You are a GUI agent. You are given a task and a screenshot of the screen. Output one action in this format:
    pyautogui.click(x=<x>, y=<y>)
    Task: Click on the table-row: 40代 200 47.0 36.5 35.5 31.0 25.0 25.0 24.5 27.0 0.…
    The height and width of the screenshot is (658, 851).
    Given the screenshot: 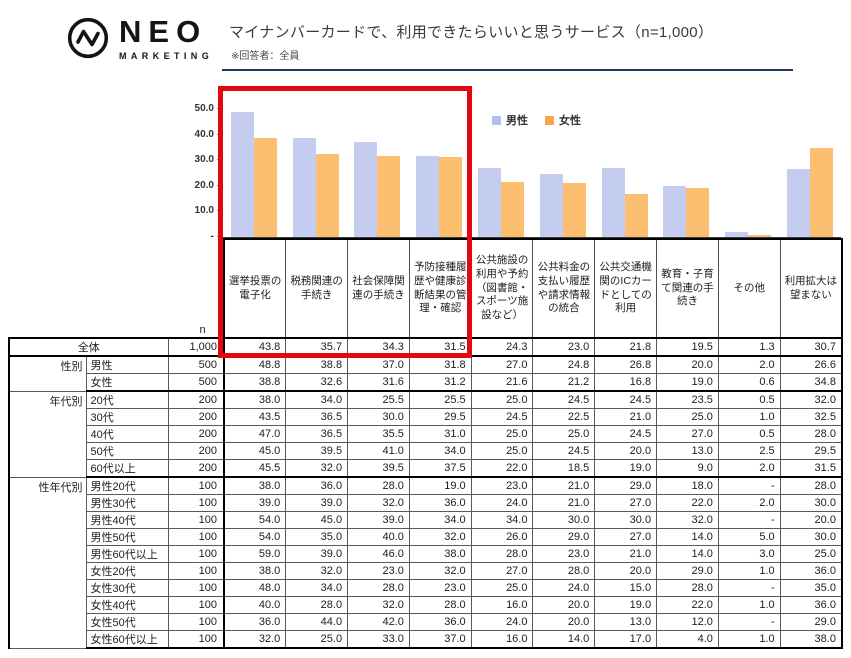 What is the action you would take?
    pyautogui.click(x=426, y=434)
    